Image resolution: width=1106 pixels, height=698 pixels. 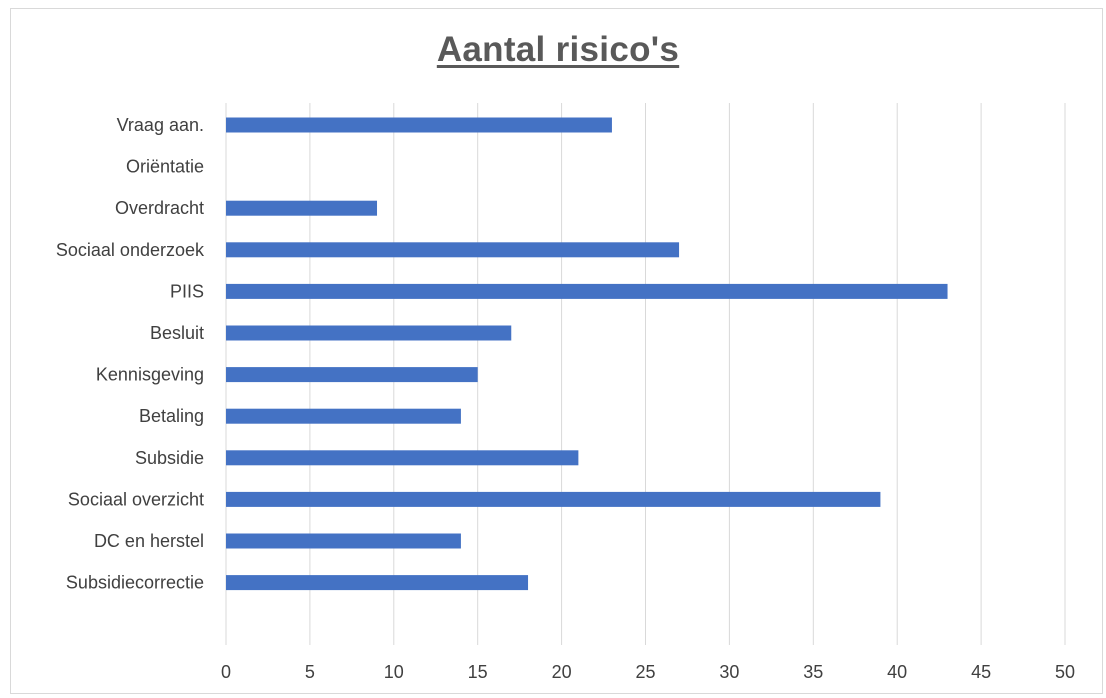 I want to click on category-label: Besluit, so click(x=177, y=333).